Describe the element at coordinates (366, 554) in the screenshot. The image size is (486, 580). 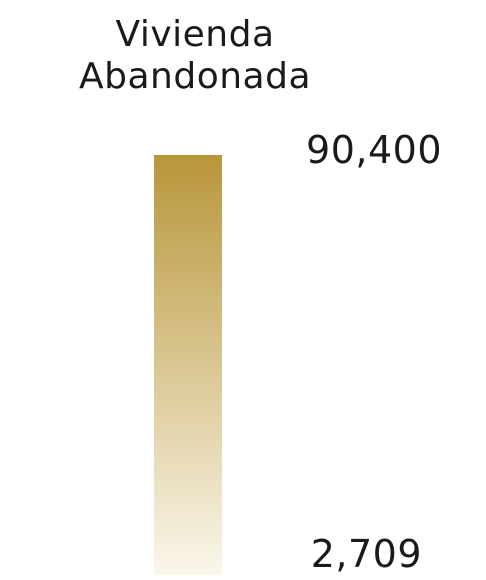
I see `legend-min-label: 2,709` at that location.